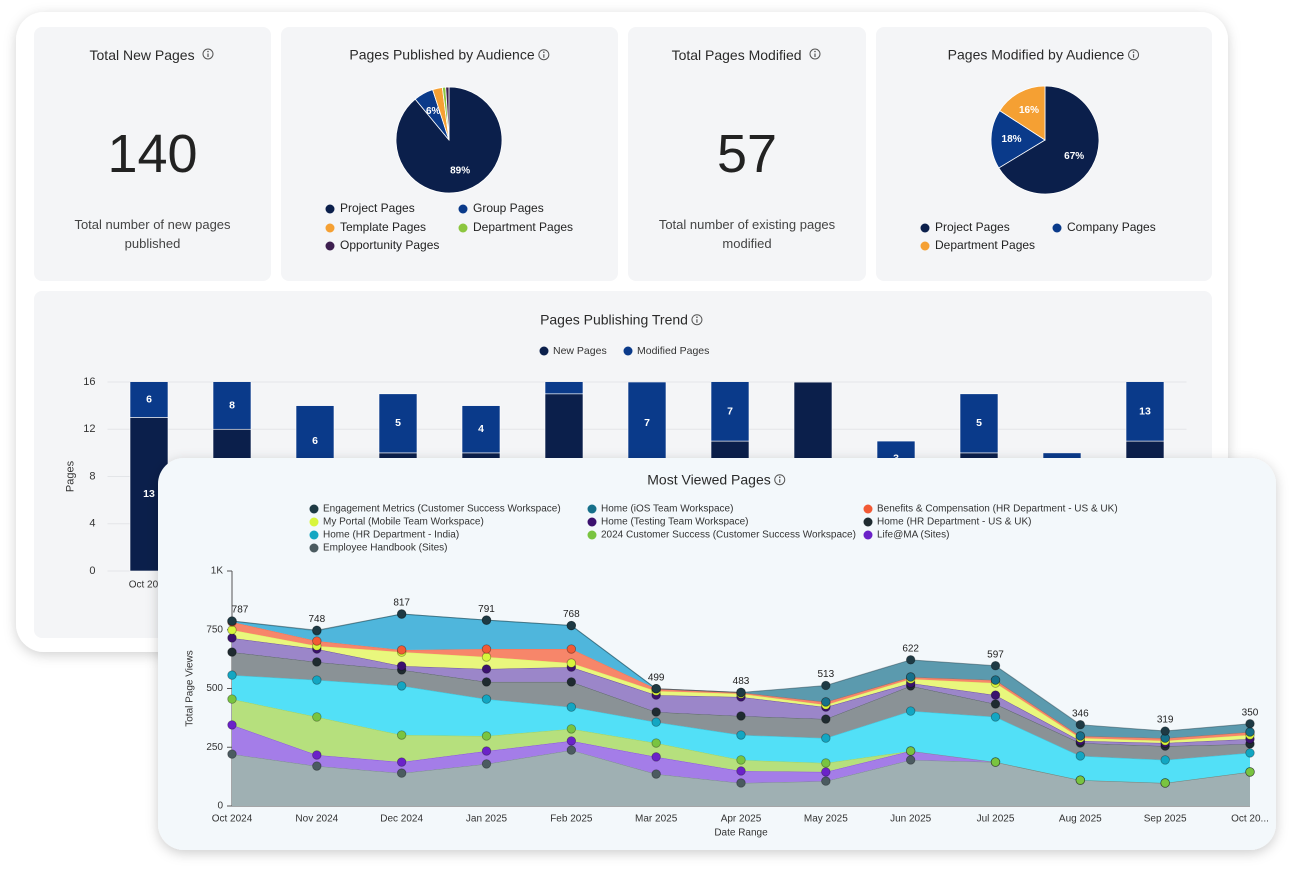  What do you see at coordinates (1080, 713) in the screenshot?
I see `total-label: 346` at bounding box center [1080, 713].